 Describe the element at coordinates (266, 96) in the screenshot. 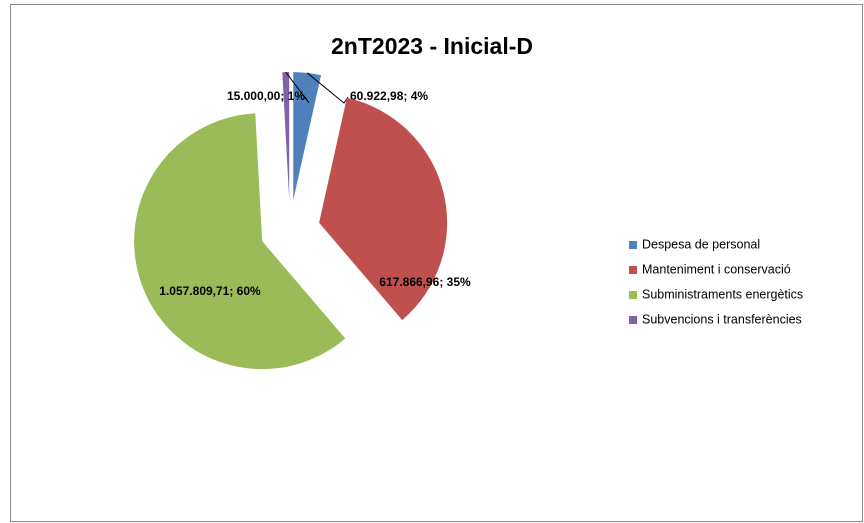

I see `data-label: 15.000,00; 1%` at that location.